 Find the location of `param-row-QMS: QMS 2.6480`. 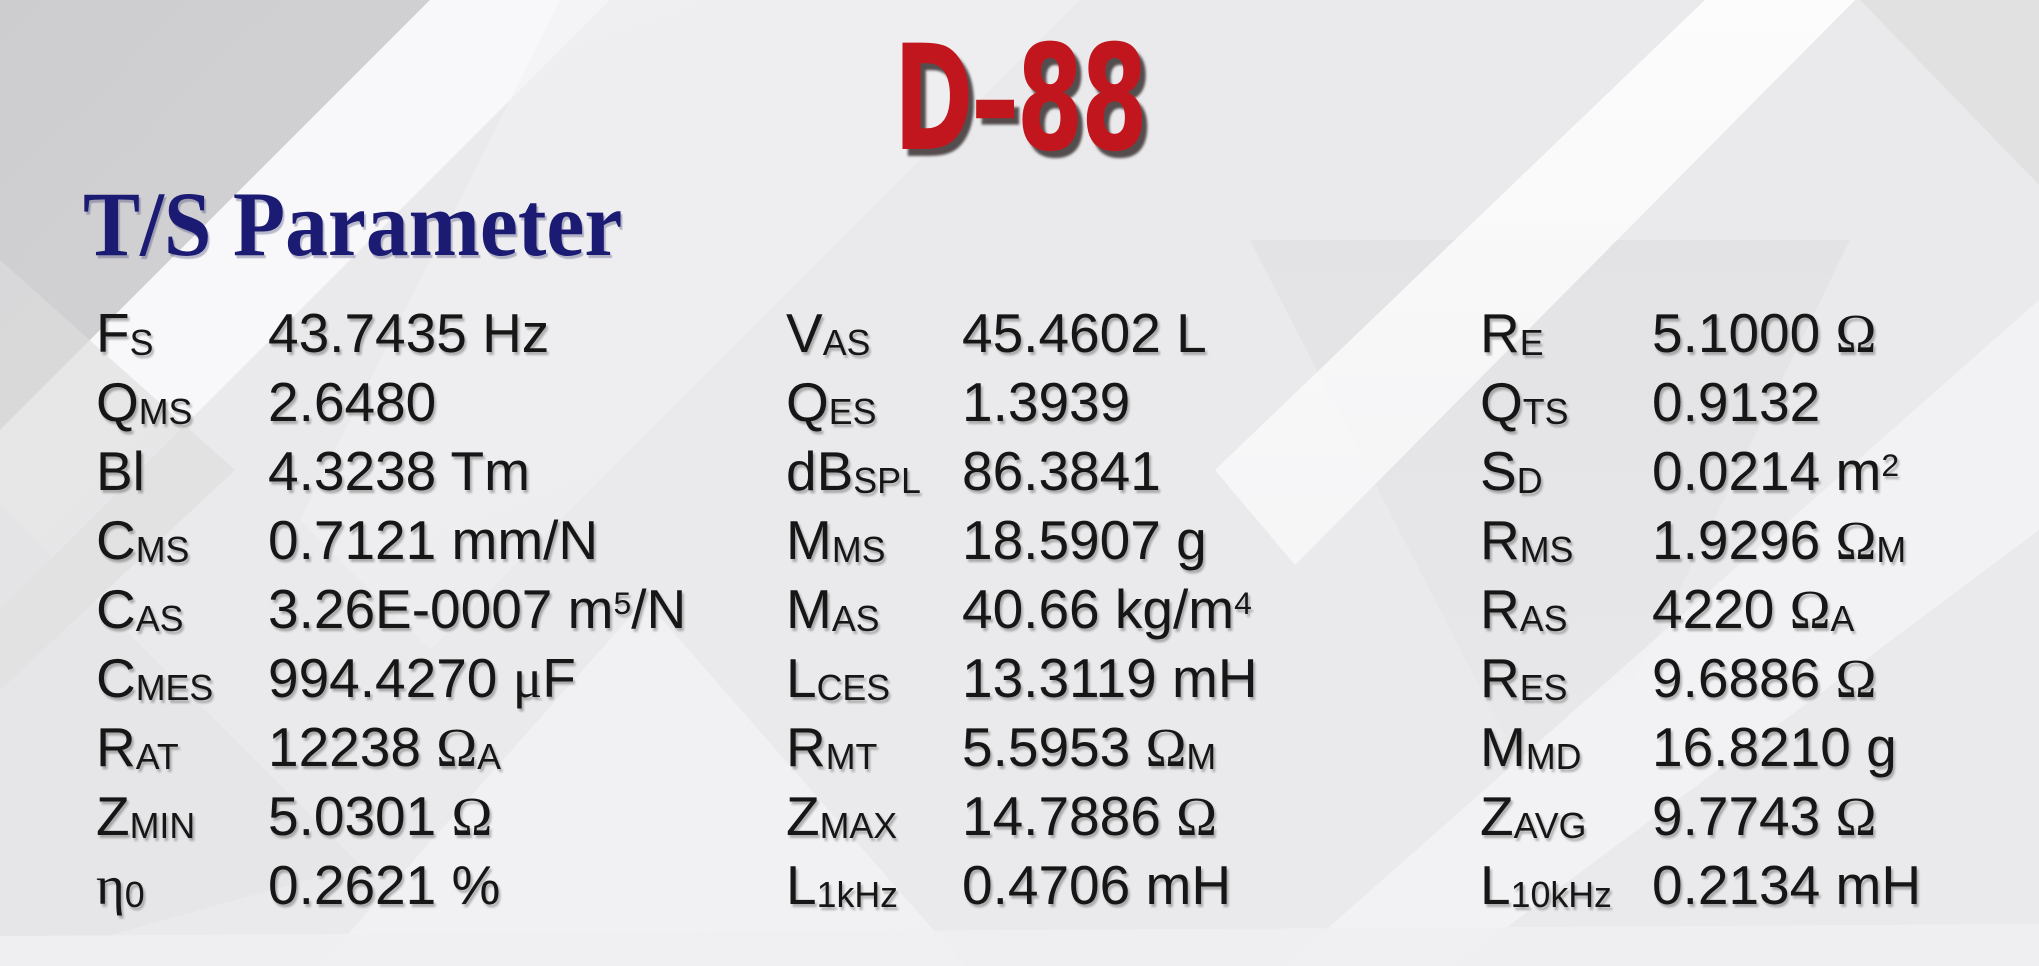

param-row-QMS: QMS 2.6480 is located at coordinates (391, 402).